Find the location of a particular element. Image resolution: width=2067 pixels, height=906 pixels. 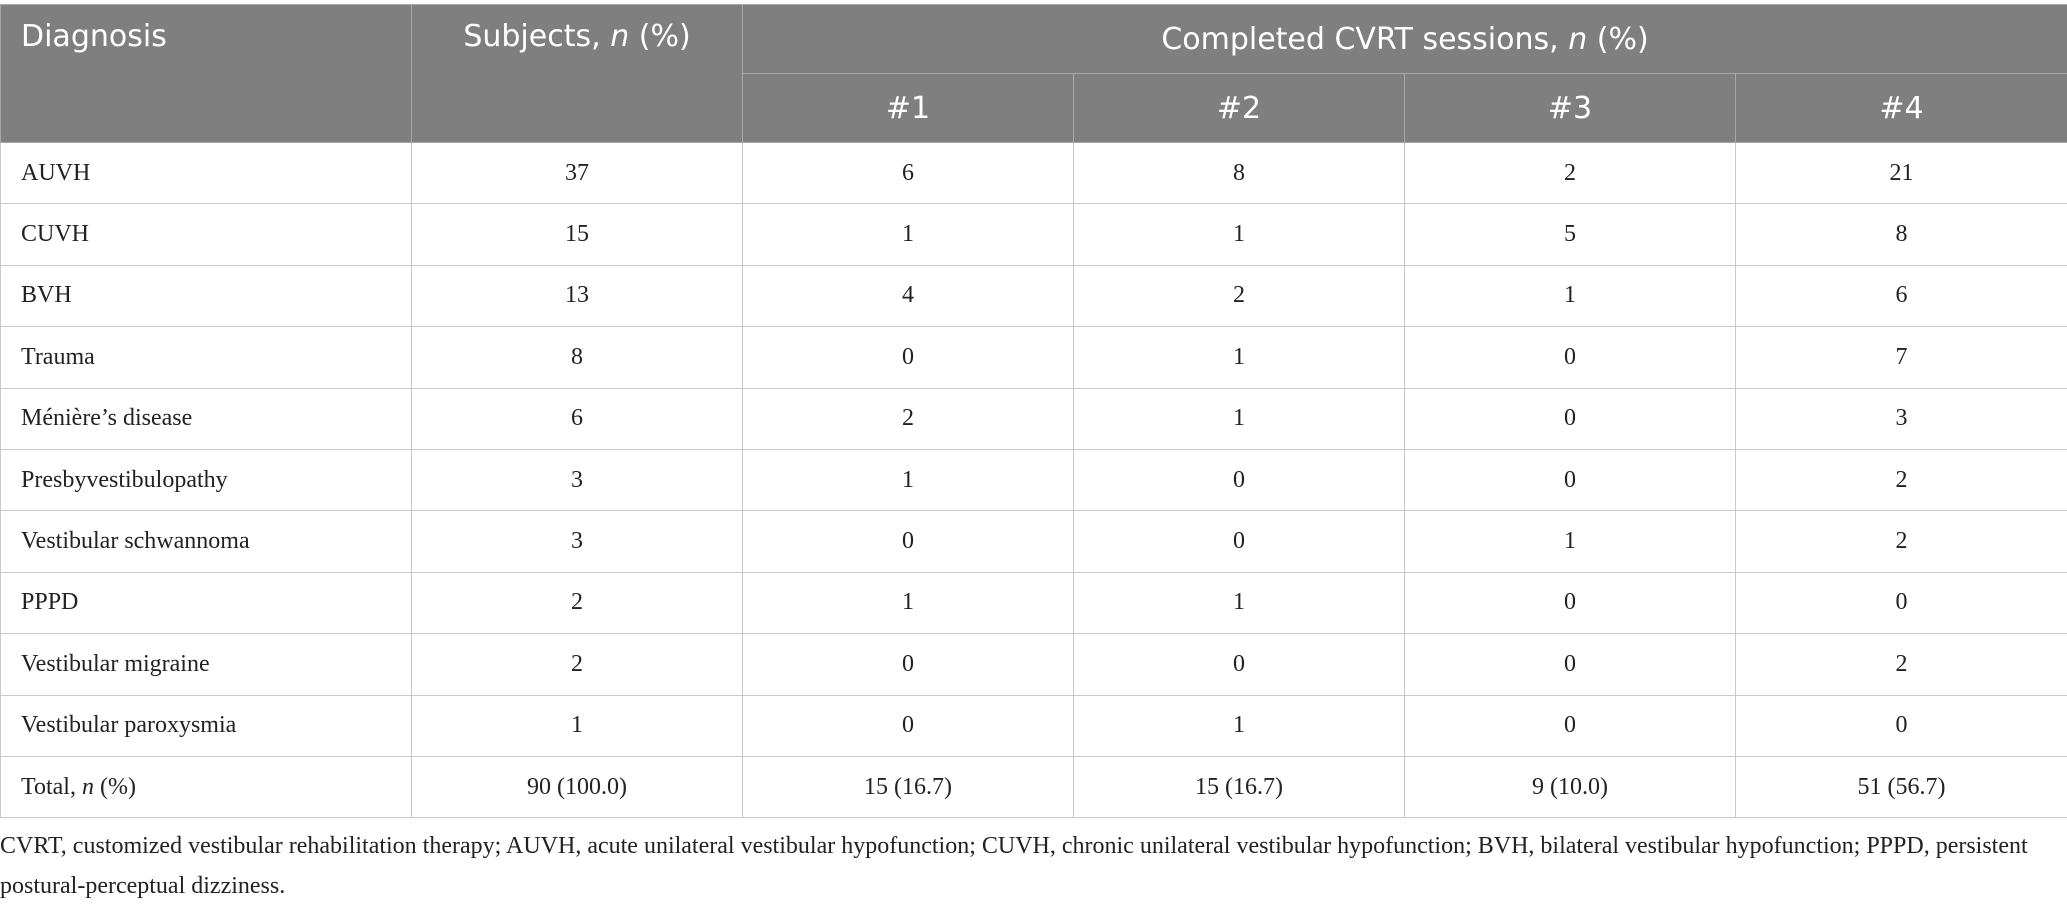

table-row: Vestibular schwannoma 3 0 0 1 2 is located at coordinates (1033, 541).